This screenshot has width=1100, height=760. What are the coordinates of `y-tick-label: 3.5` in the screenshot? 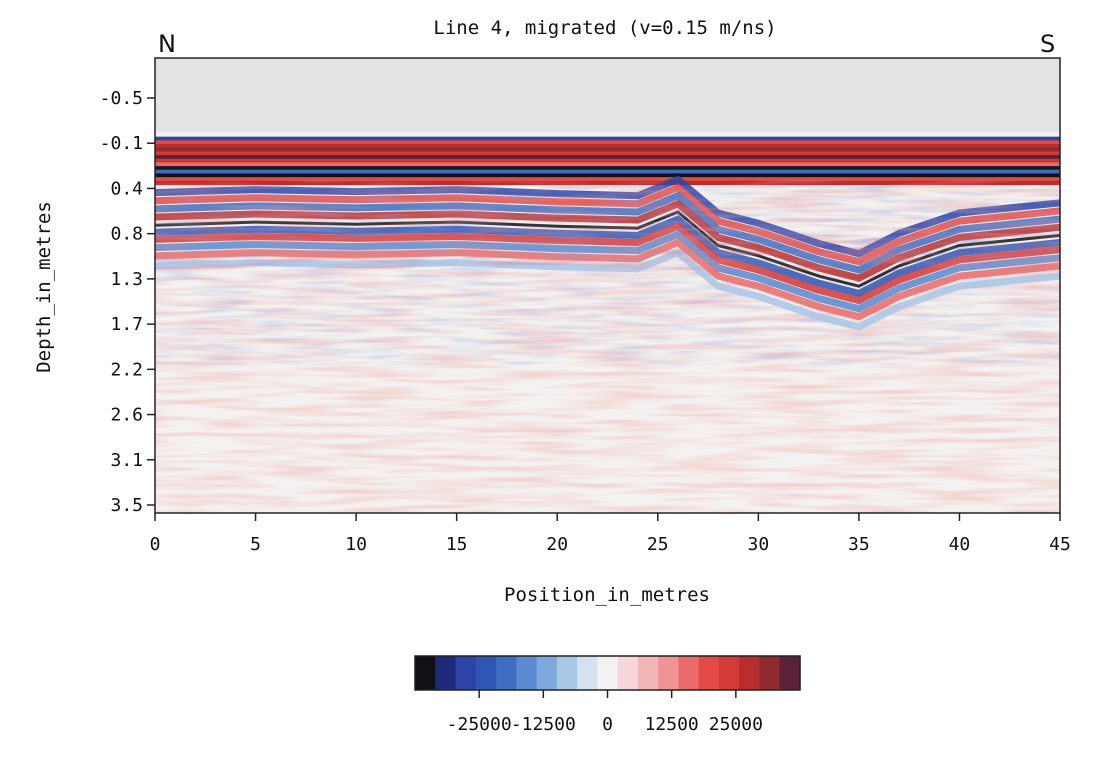 It's located at (126, 505).